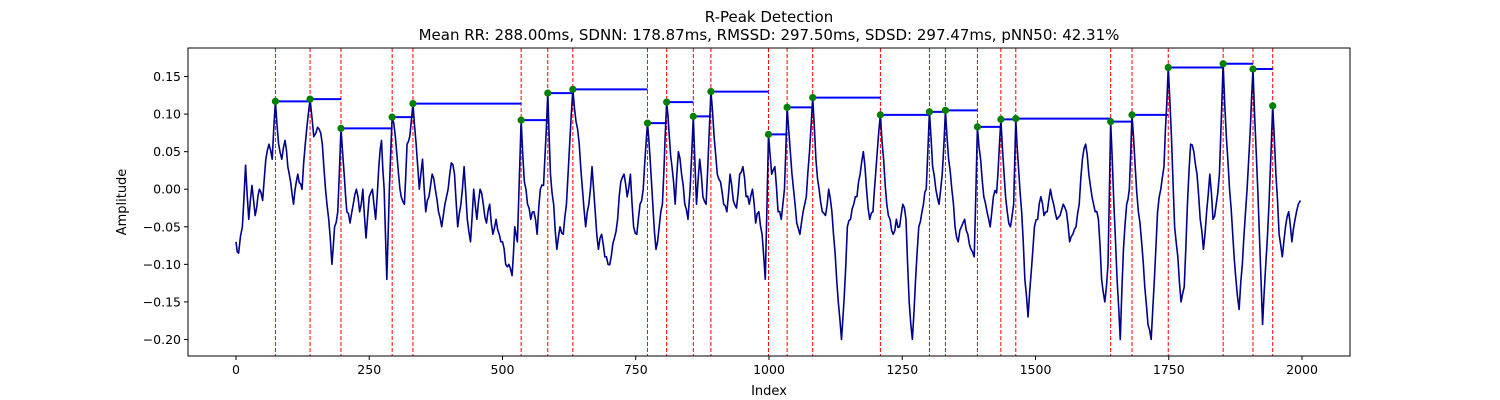 The width and height of the screenshot is (1500, 400). What do you see at coordinates (503, 369) in the screenshot?
I see `x-tick-label-2: 500` at bounding box center [503, 369].